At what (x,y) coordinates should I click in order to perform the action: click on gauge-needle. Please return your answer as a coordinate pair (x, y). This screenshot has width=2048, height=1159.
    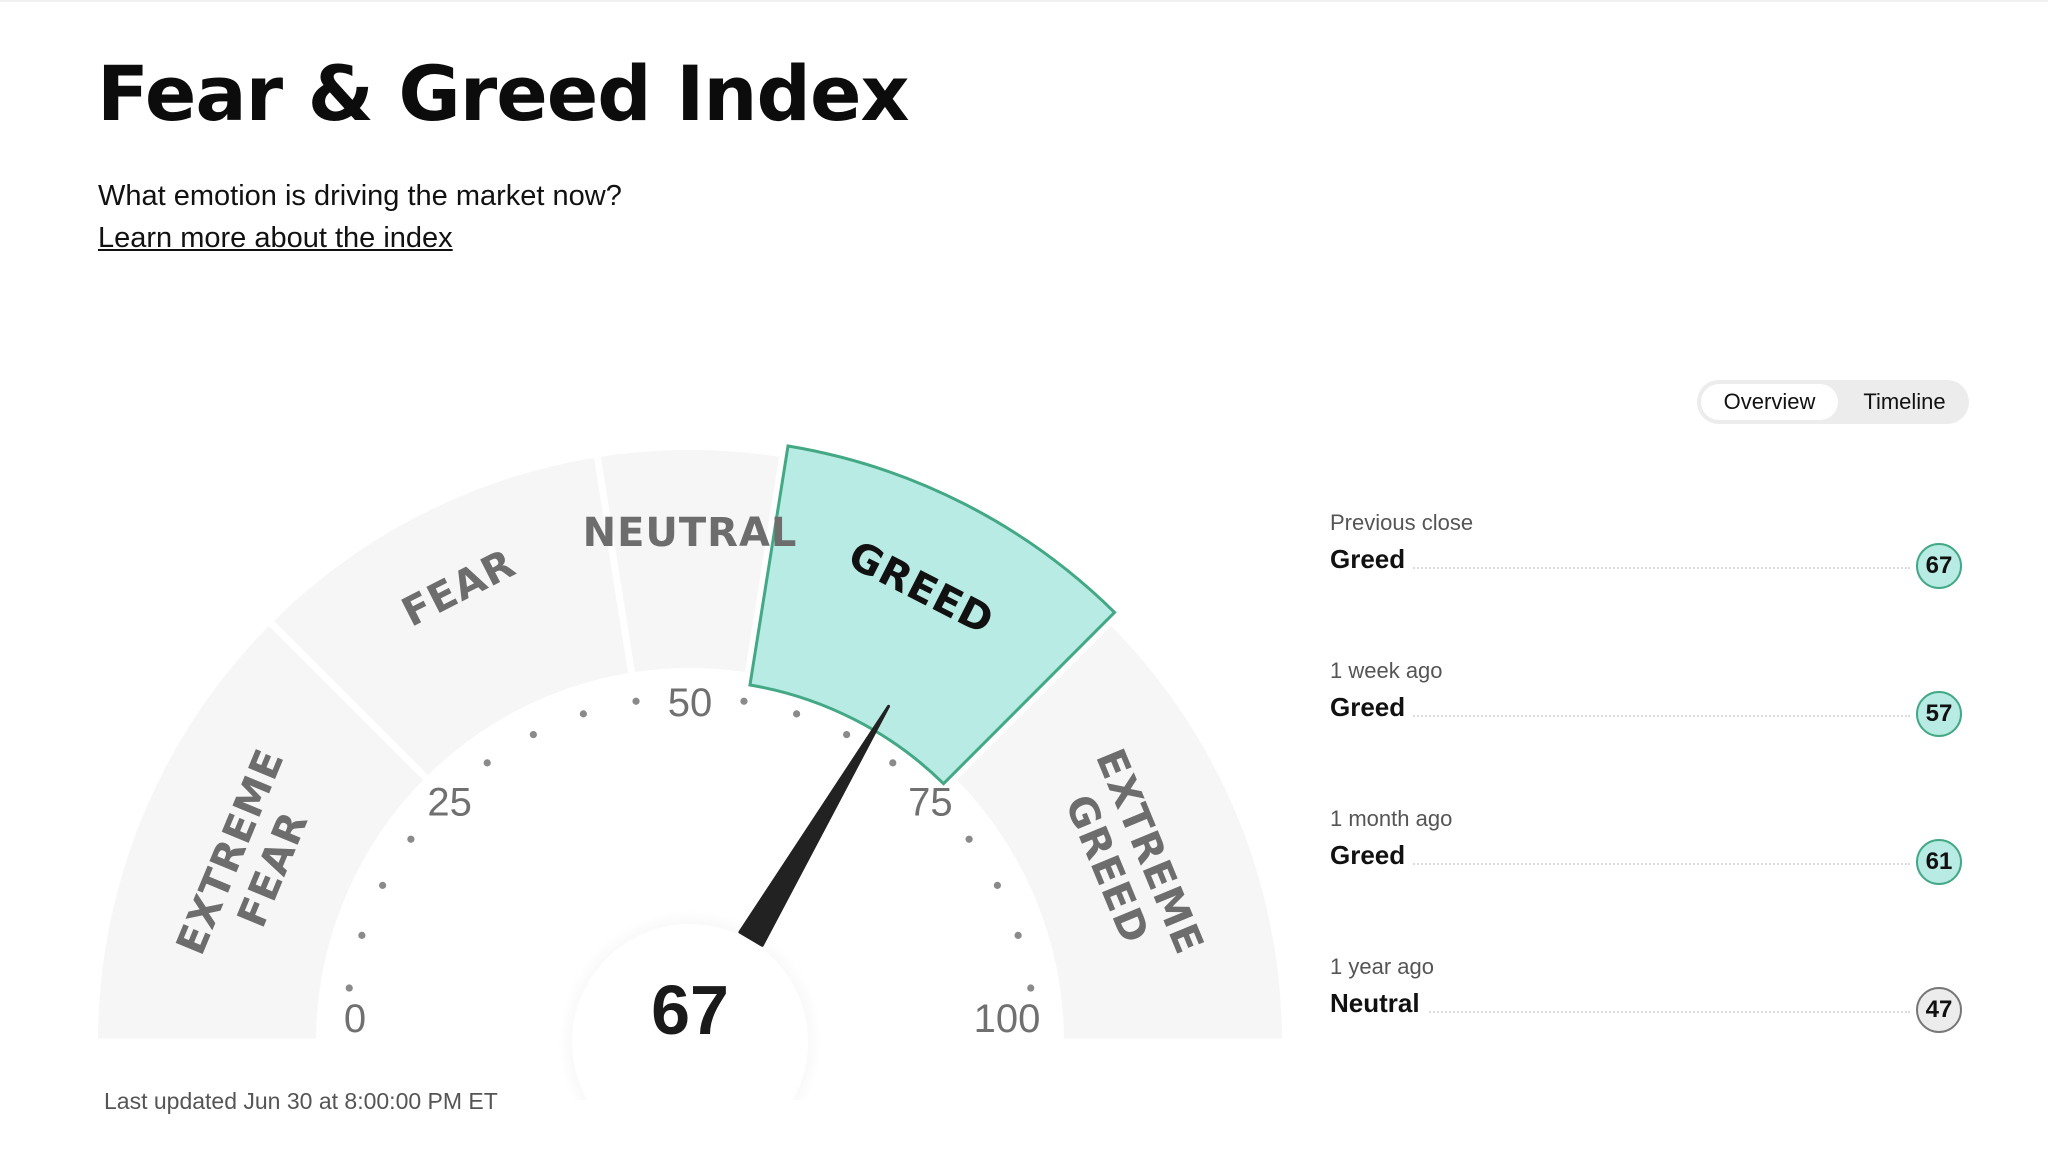
    Looking at the image, I should click on (814, 825).